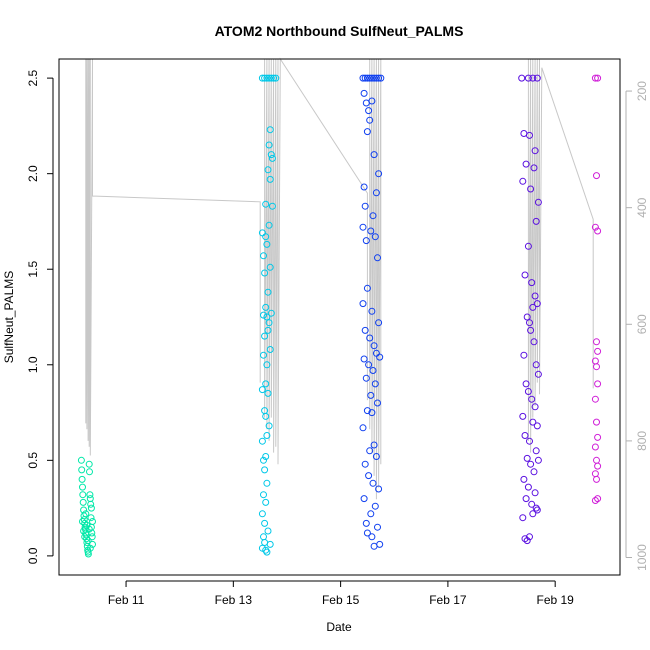 This screenshot has width=650, height=650. I want to click on y2-tick-label: 400, so click(642, 207).